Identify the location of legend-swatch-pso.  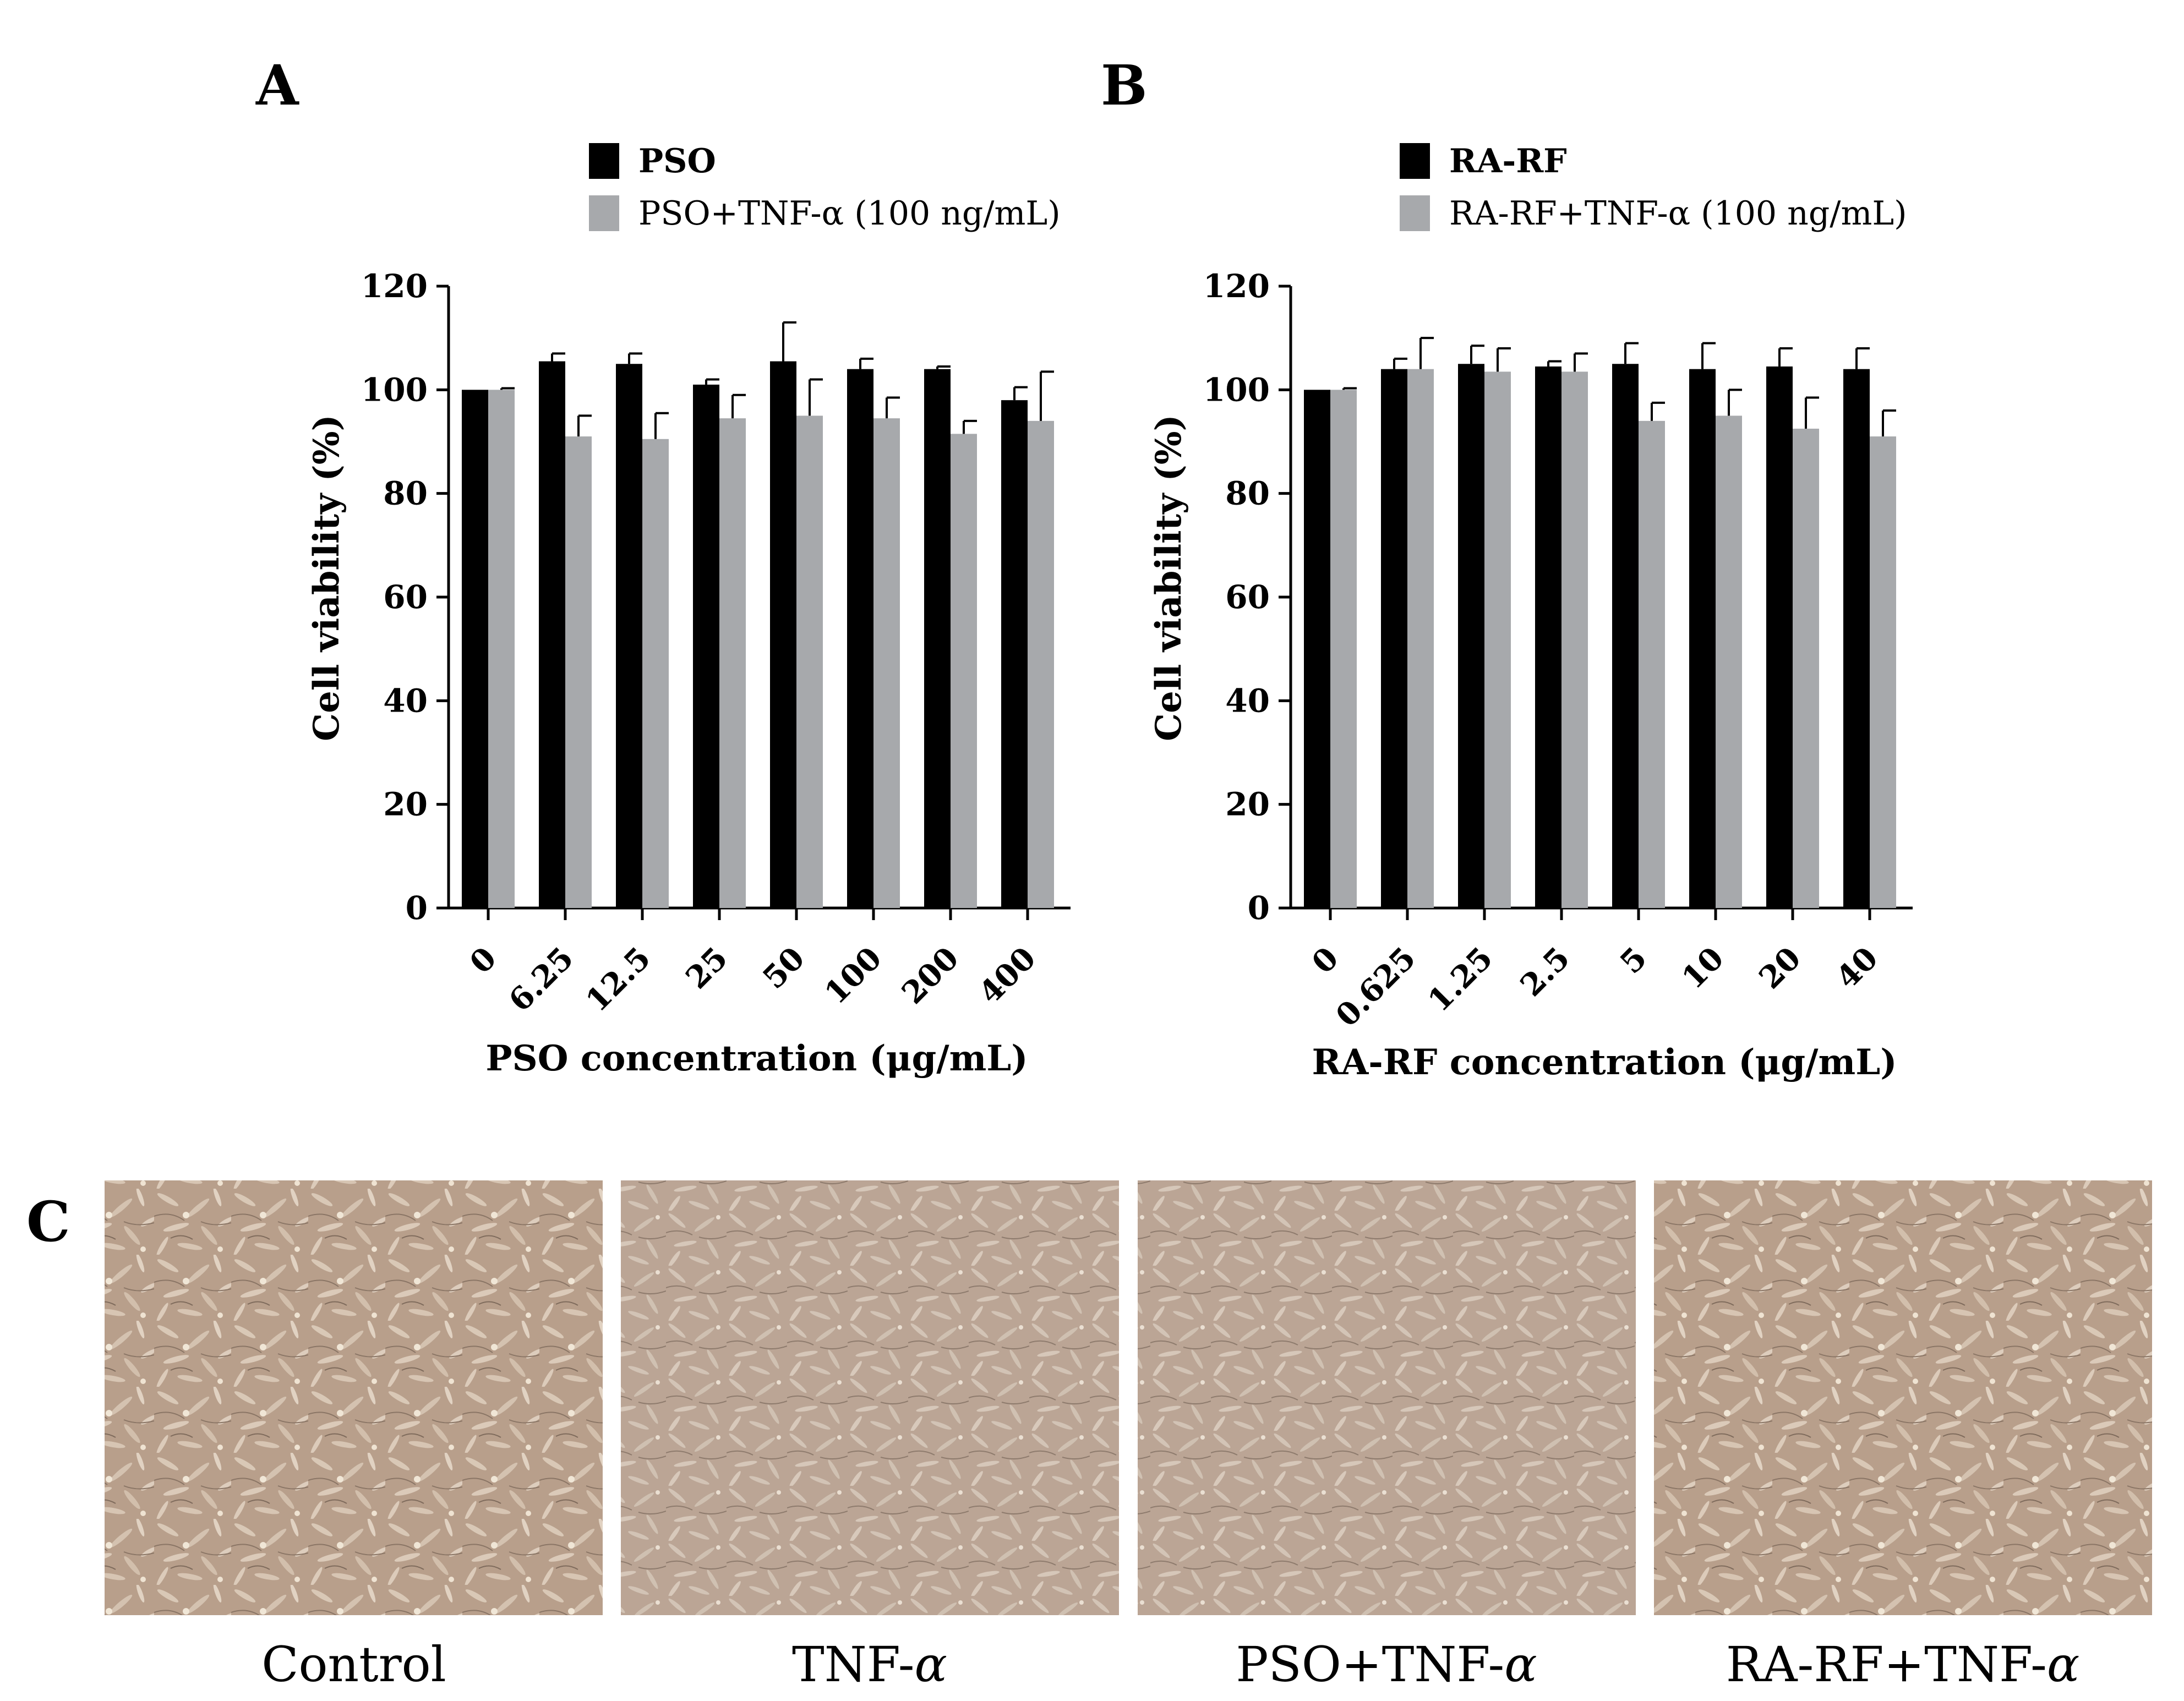
(604, 161).